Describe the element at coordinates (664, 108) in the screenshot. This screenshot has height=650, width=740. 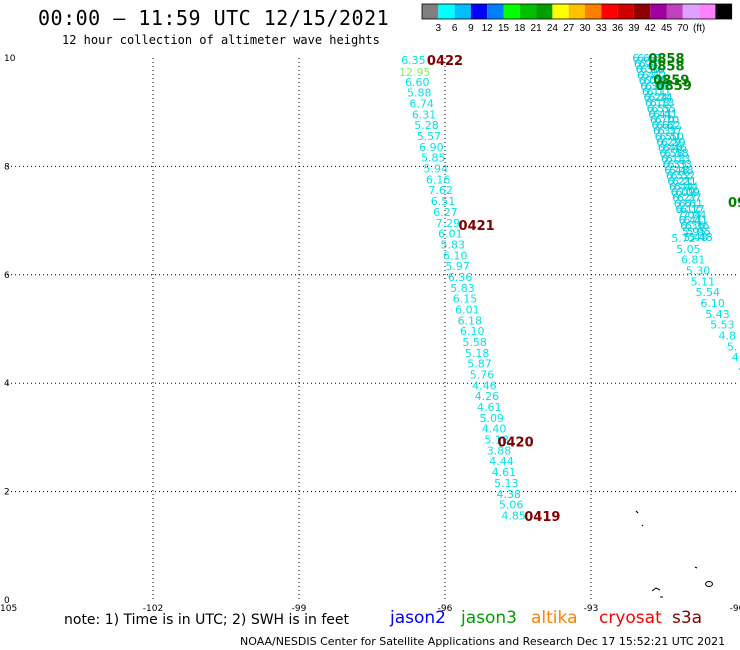
I see `wave-height-label: 6.55` at that location.